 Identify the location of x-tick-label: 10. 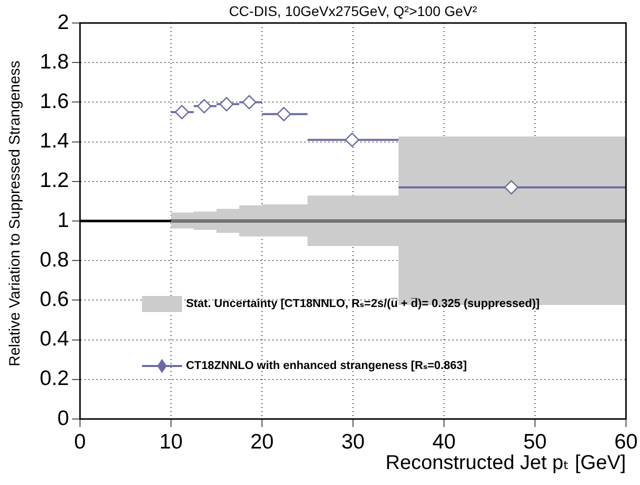
(171, 442).